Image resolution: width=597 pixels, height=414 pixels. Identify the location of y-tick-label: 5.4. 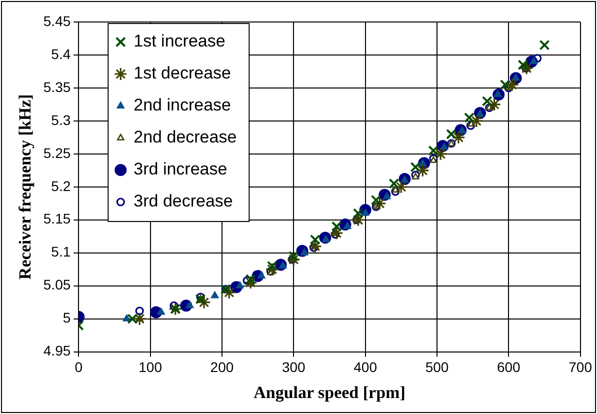
(61, 54).